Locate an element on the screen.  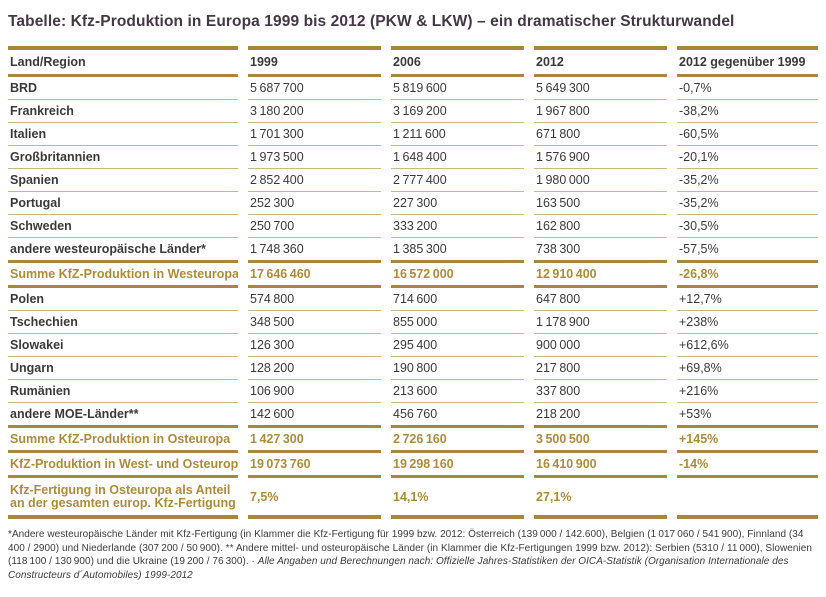
cell-value: +216% is located at coordinates (747, 391).